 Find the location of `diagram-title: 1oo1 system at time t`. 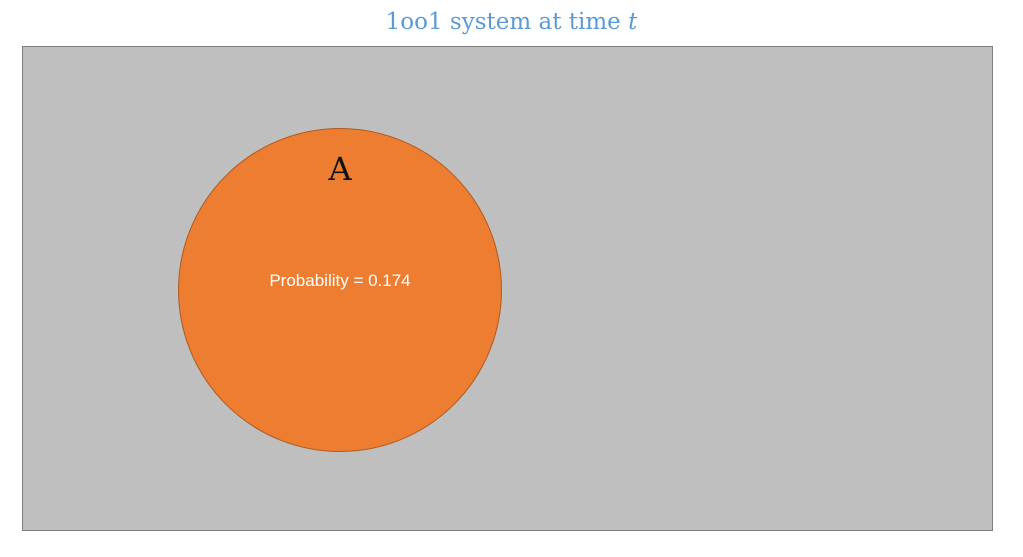

diagram-title: 1oo1 system at time t is located at coordinates (511, 22).